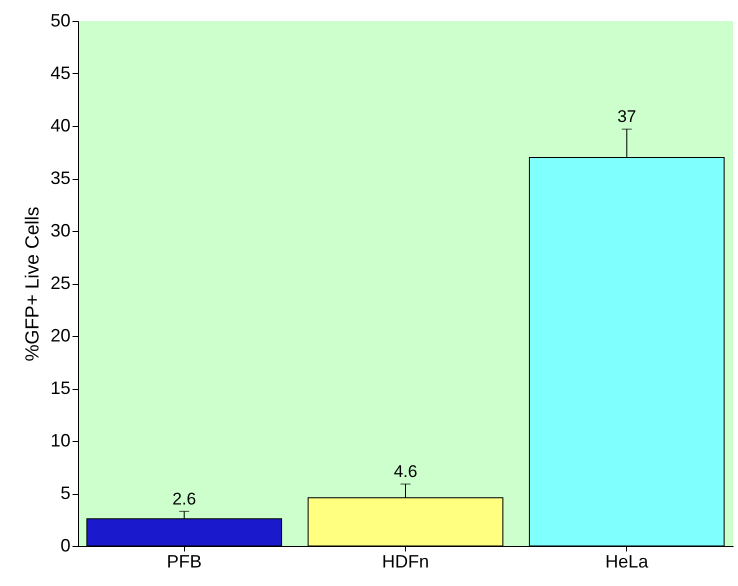  What do you see at coordinates (60, 283) in the screenshot?
I see `y-tick-label: 25` at bounding box center [60, 283].